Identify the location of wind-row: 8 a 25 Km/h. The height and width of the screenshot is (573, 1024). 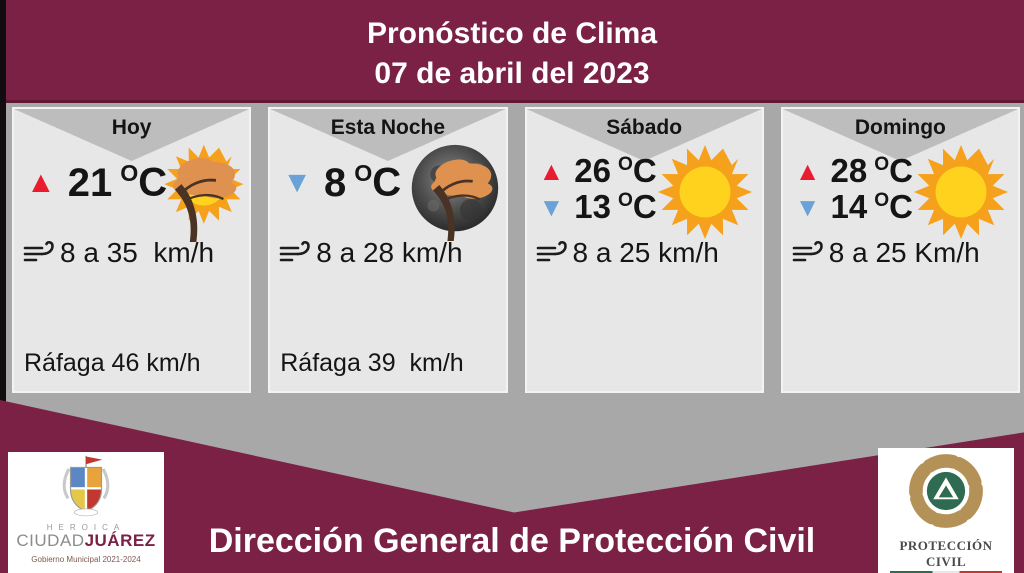
(885, 253).